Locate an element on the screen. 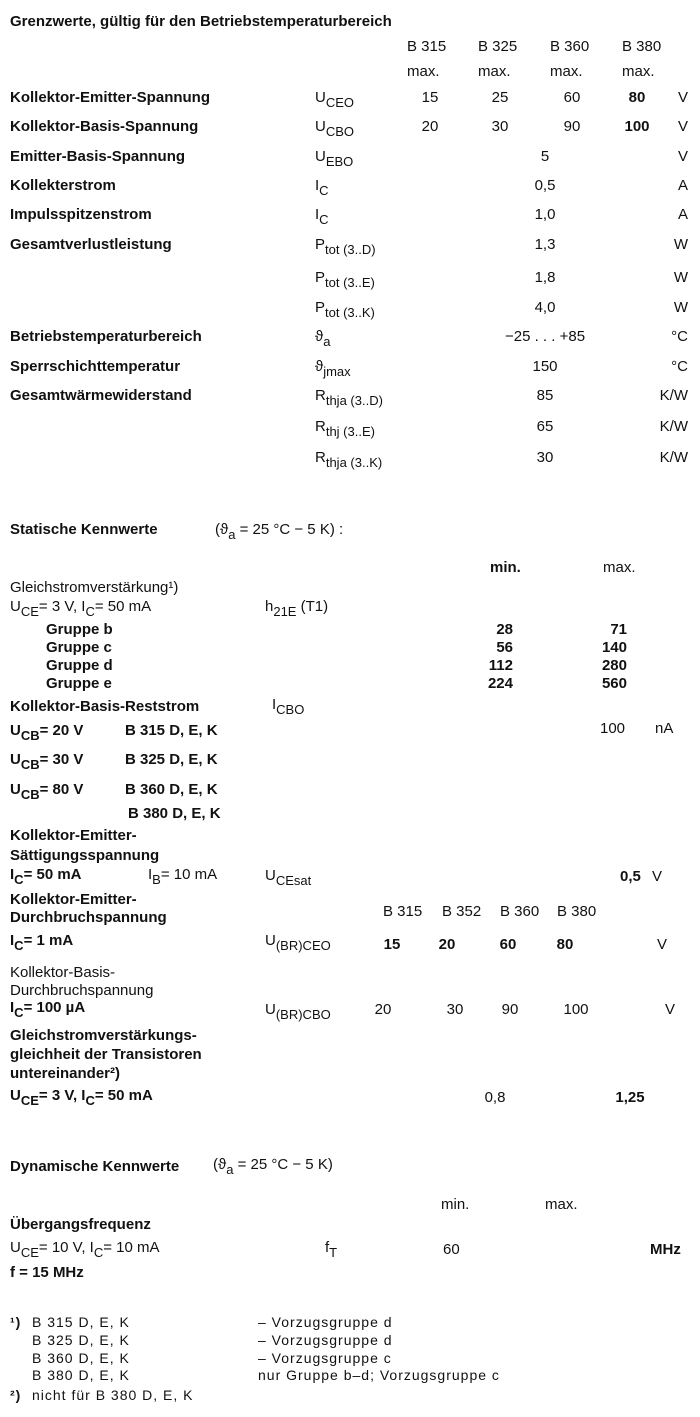 The height and width of the screenshot is (1417, 700). parameter-value: 1,3 is located at coordinates (545, 244).